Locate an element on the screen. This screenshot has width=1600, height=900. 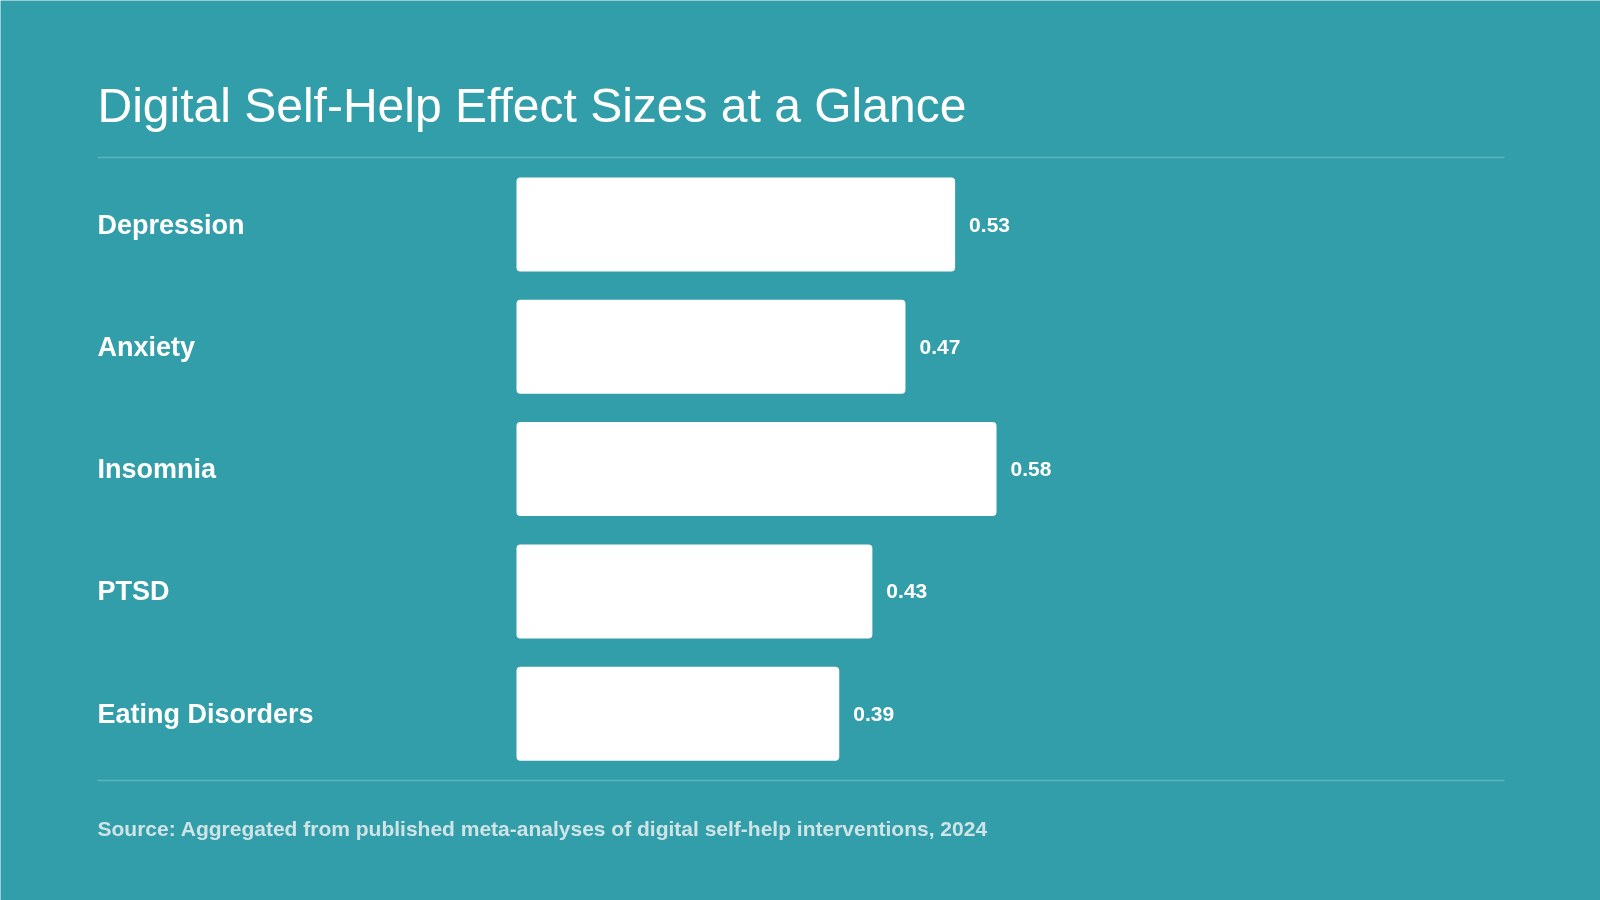
chart-title: Digital Self-Help Effect Sizes at a Glance is located at coordinates (532, 105).